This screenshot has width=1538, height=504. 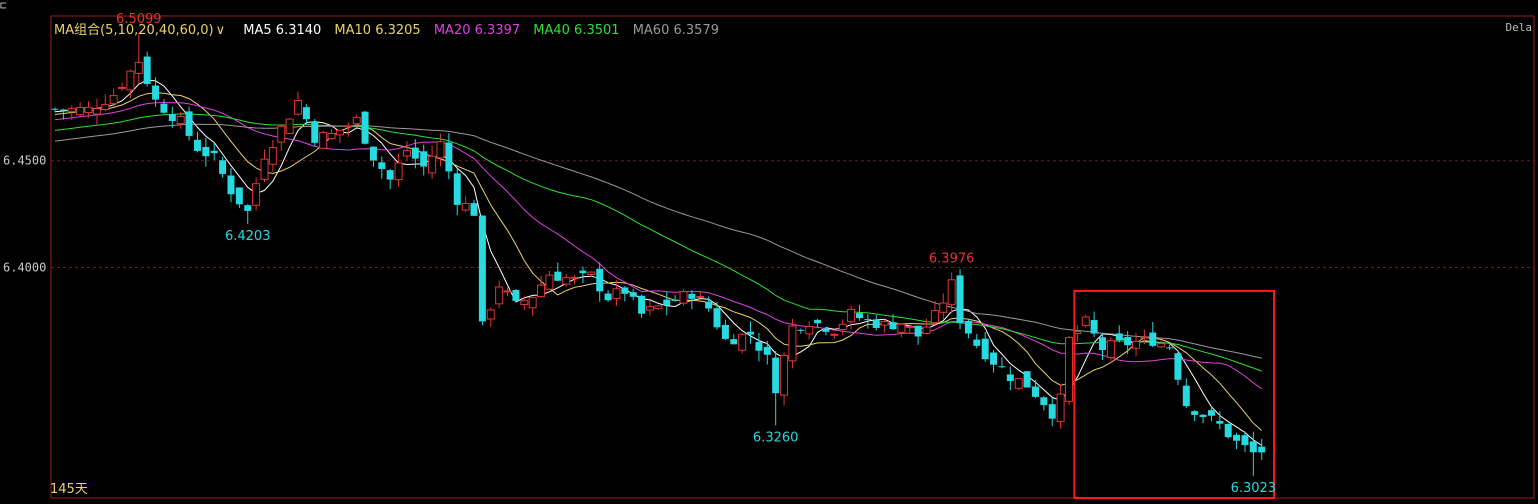 What do you see at coordinates (3, 6) in the screenshot?
I see `corner-toggle-icon: ⊏` at bounding box center [3, 6].